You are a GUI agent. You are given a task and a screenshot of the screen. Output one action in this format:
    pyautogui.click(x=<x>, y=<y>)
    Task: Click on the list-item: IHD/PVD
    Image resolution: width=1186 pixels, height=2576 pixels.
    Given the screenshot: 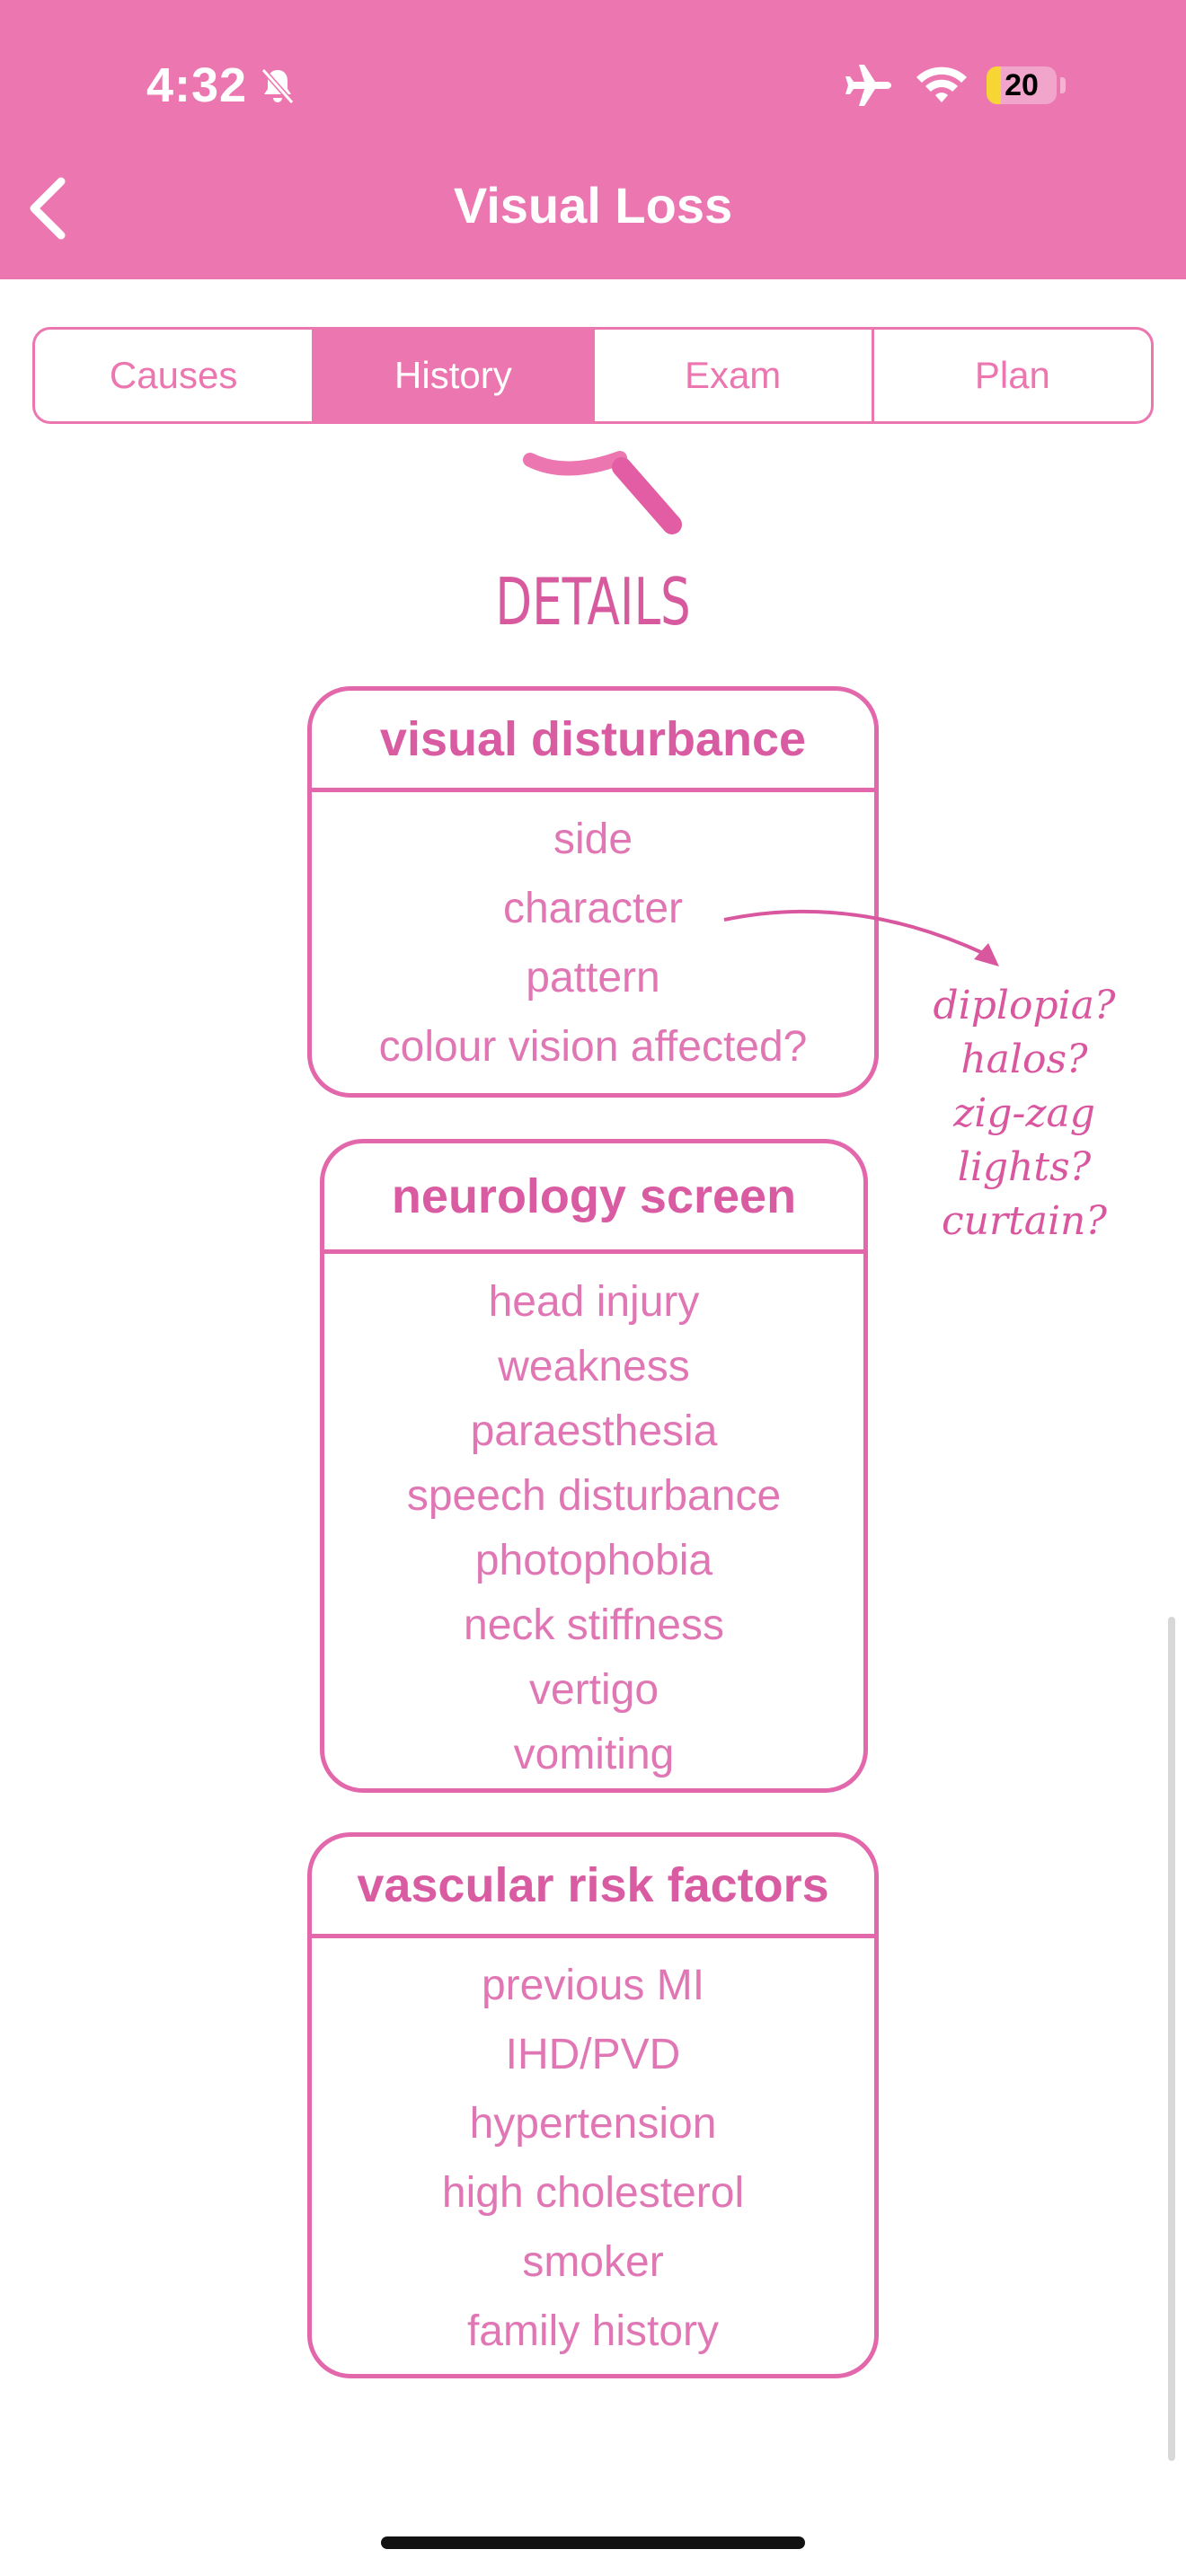 What is the action you would take?
    pyautogui.click(x=593, y=2054)
    